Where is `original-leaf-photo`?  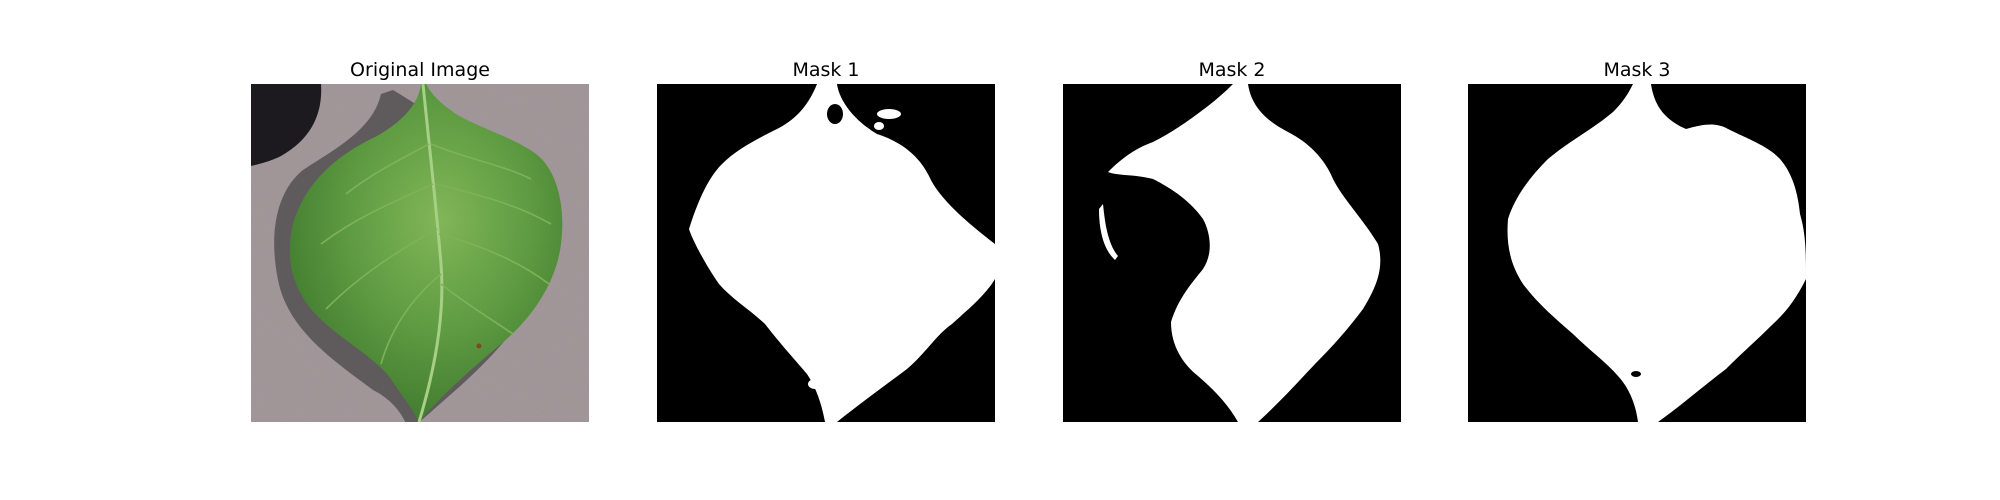
original-leaf-photo is located at coordinates (420, 253).